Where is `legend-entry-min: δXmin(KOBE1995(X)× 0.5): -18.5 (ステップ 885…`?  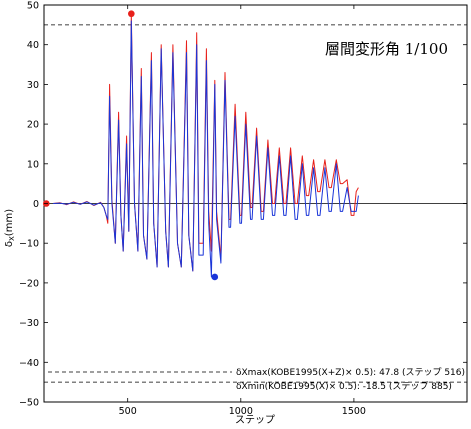
legend-entry-min: δXmin(KOBE1995(X)× 0.5): -18.5 (ステップ 885… is located at coordinates (344, 386).